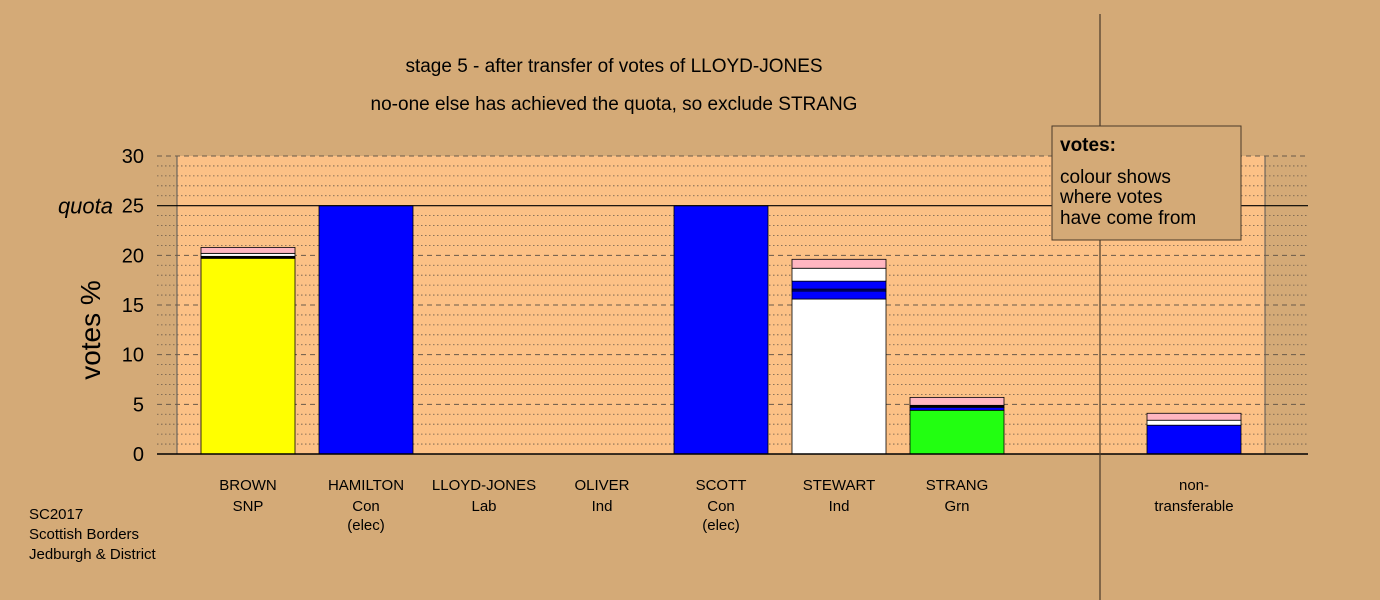 This screenshot has height=600, width=1380. What do you see at coordinates (90, 330) in the screenshot?
I see `y-axis-label: votes %` at bounding box center [90, 330].